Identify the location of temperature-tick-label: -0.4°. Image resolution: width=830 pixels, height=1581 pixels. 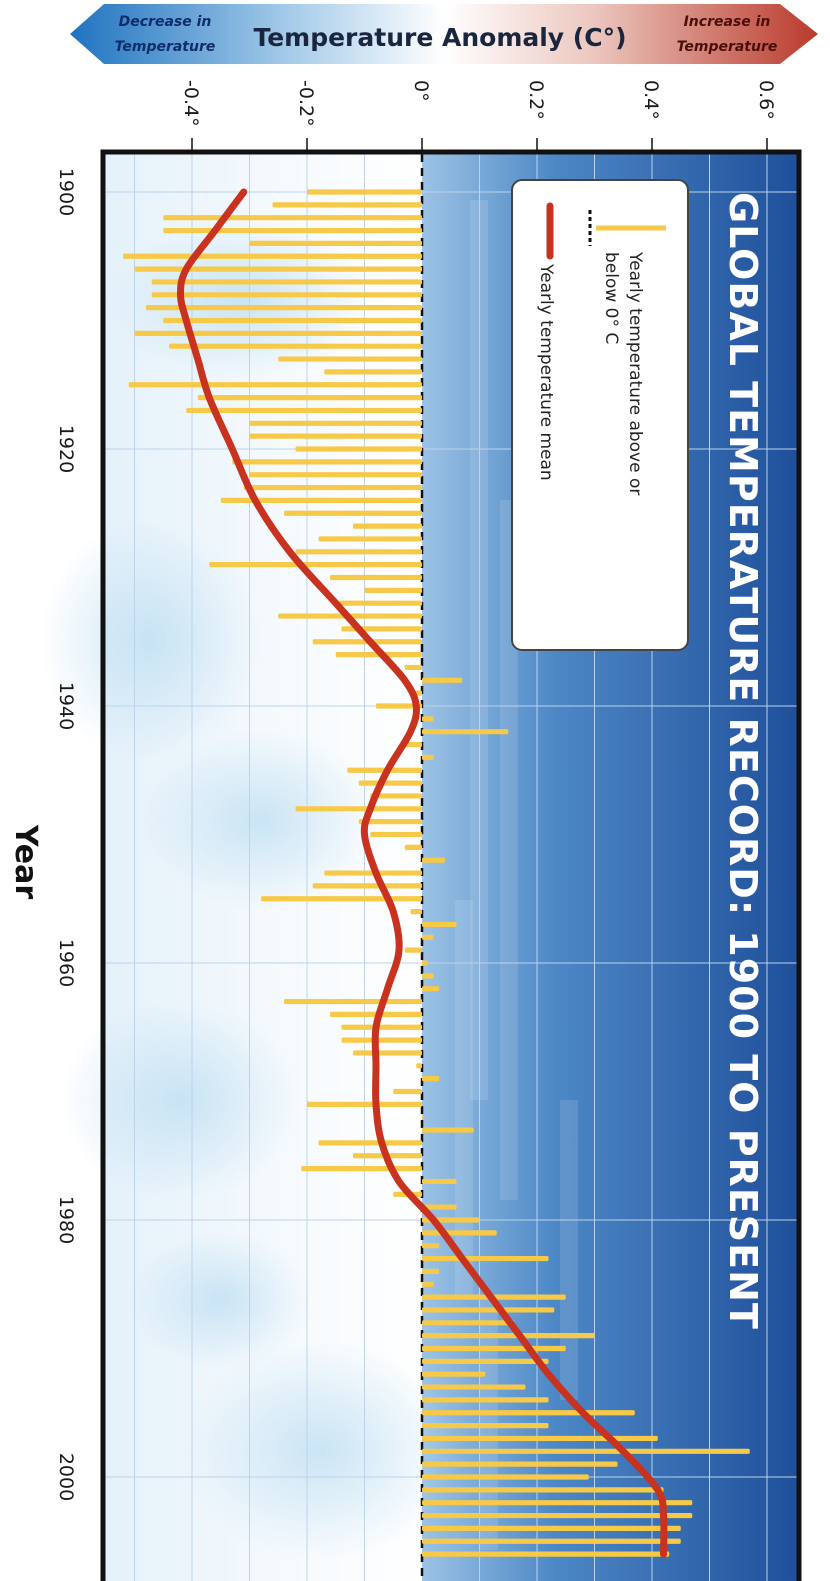
(191, 103).